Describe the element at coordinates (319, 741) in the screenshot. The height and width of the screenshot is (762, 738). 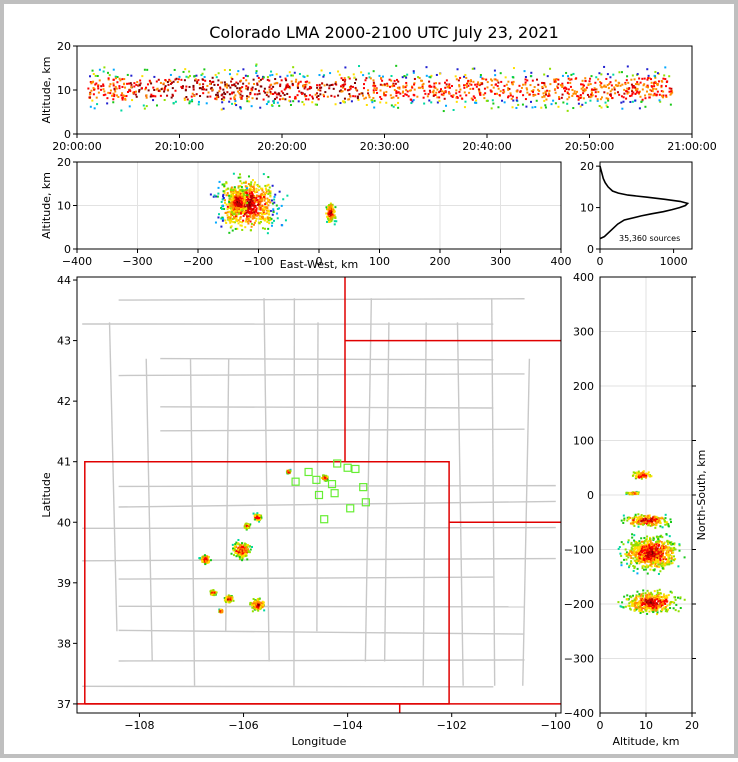
I see `plan-xlabel: Longitude` at that location.